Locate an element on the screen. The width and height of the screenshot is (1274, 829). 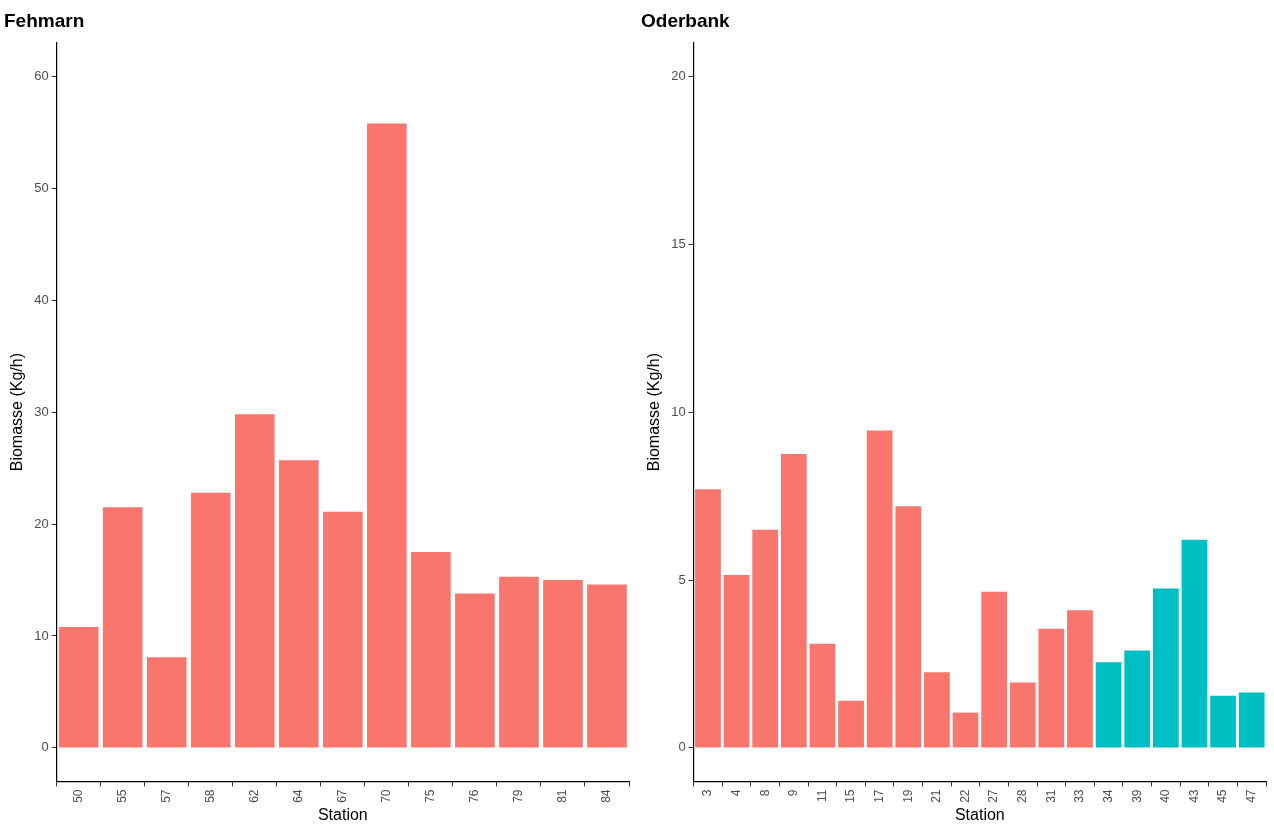
chart-title: Fehmarn is located at coordinates (44, 20).